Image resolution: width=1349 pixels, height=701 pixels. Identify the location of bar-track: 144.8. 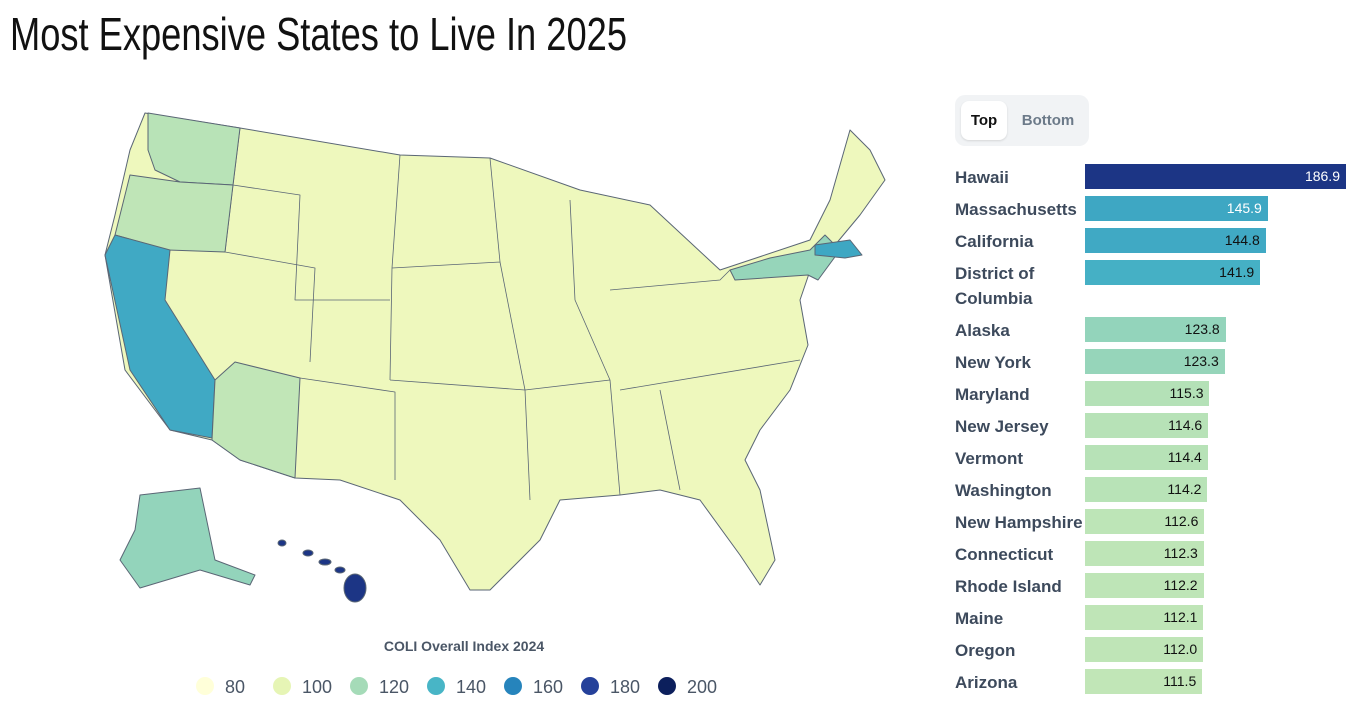
(1217, 240).